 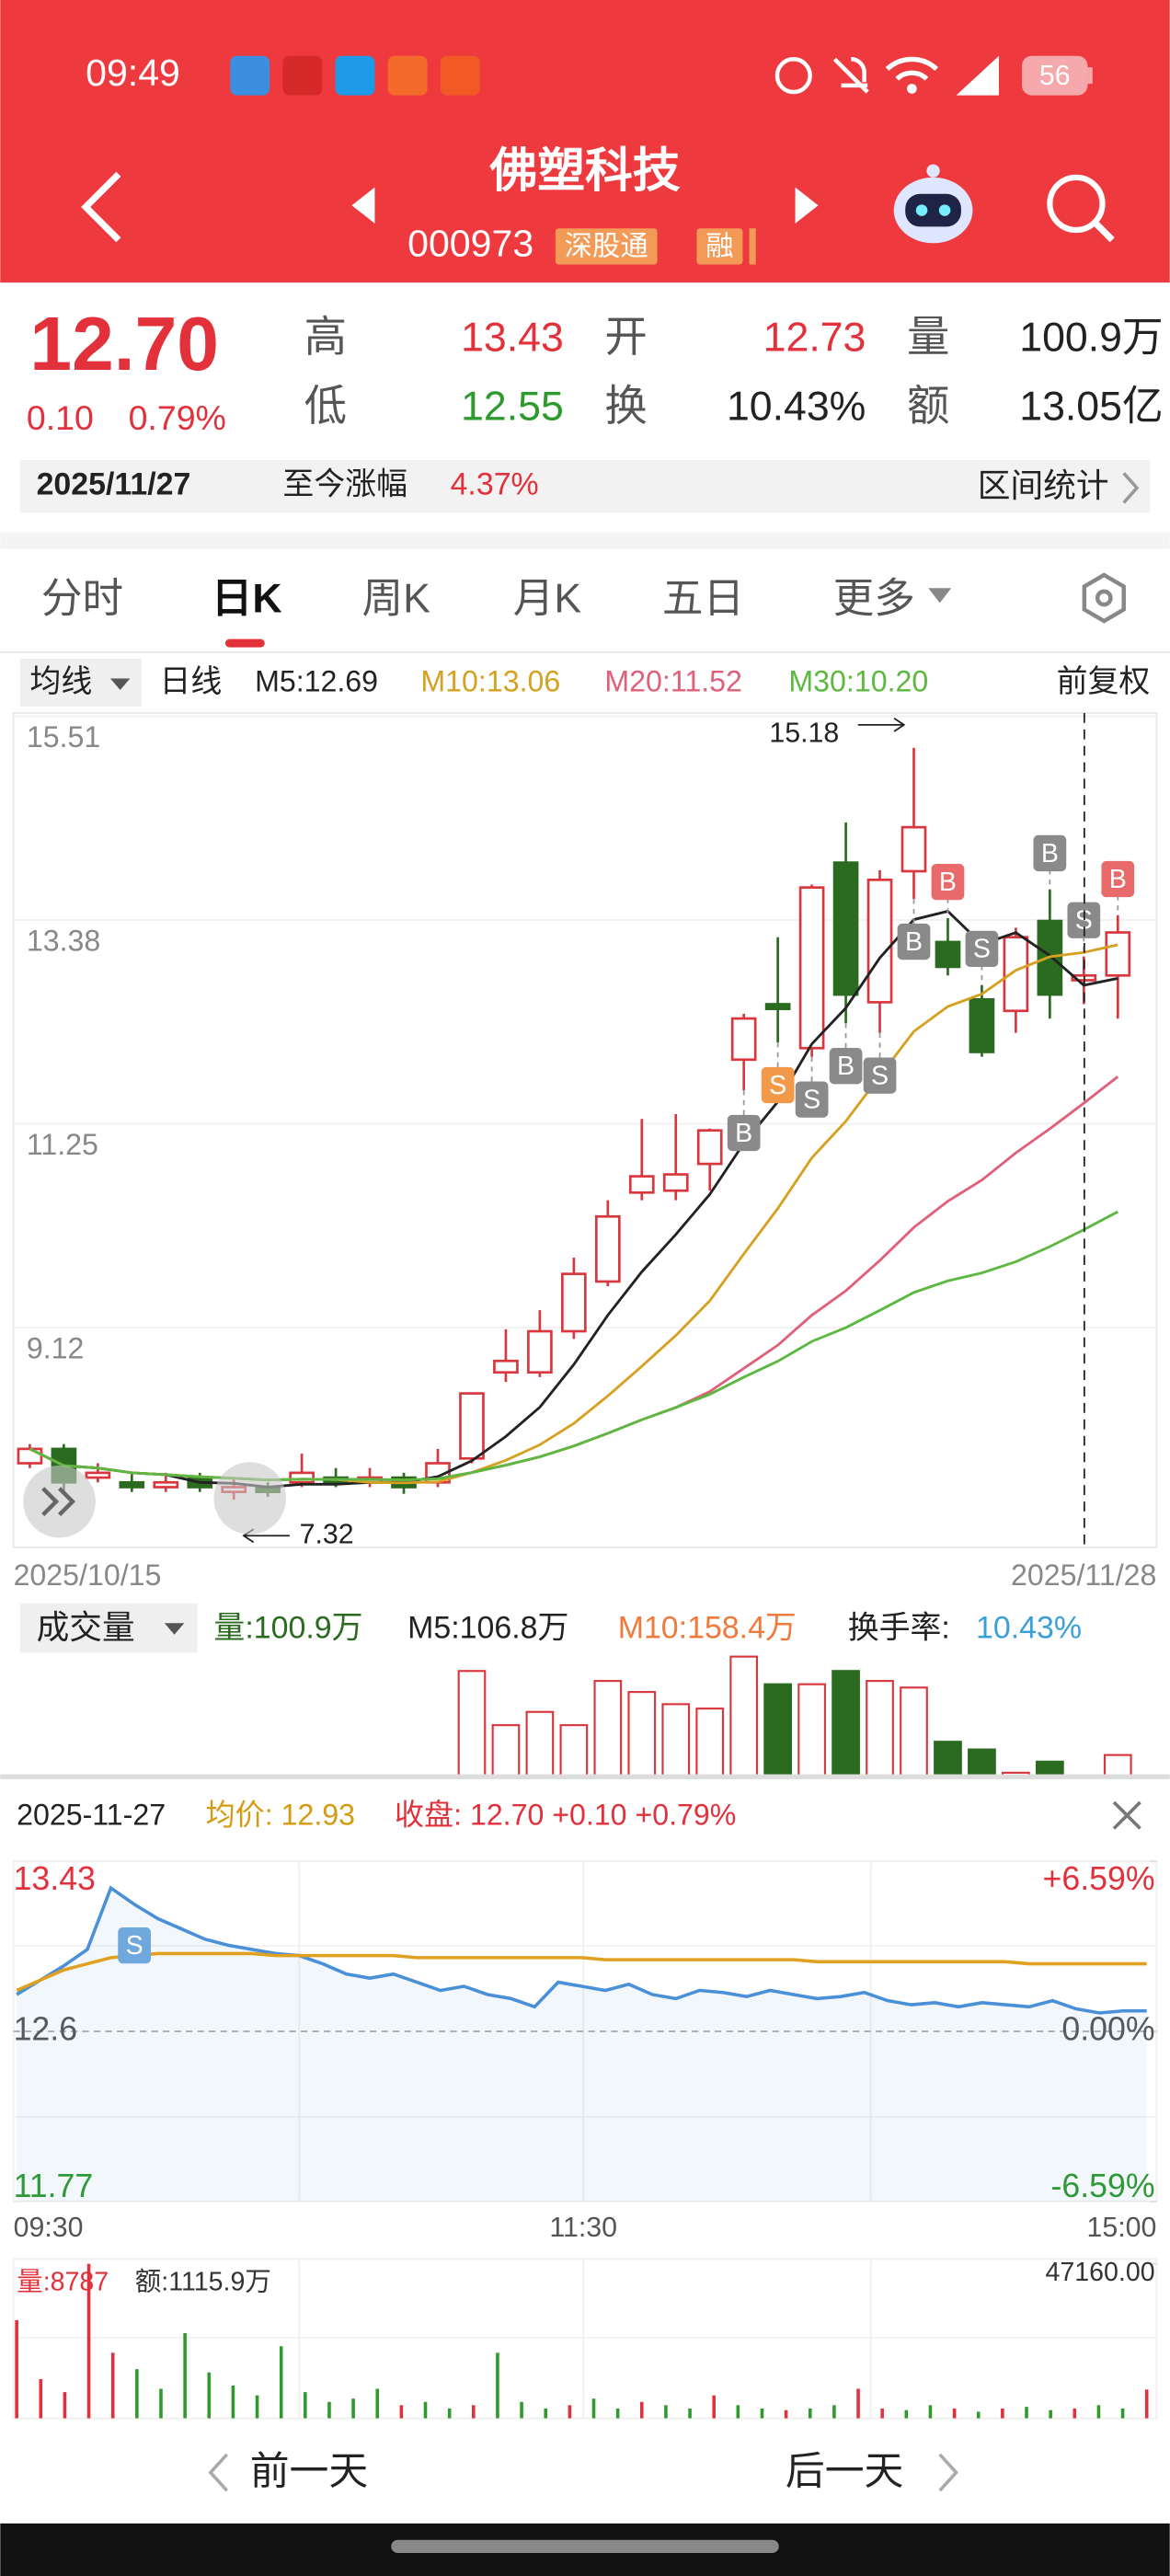 I want to click on prev-stock, so click(x=363, y=205).